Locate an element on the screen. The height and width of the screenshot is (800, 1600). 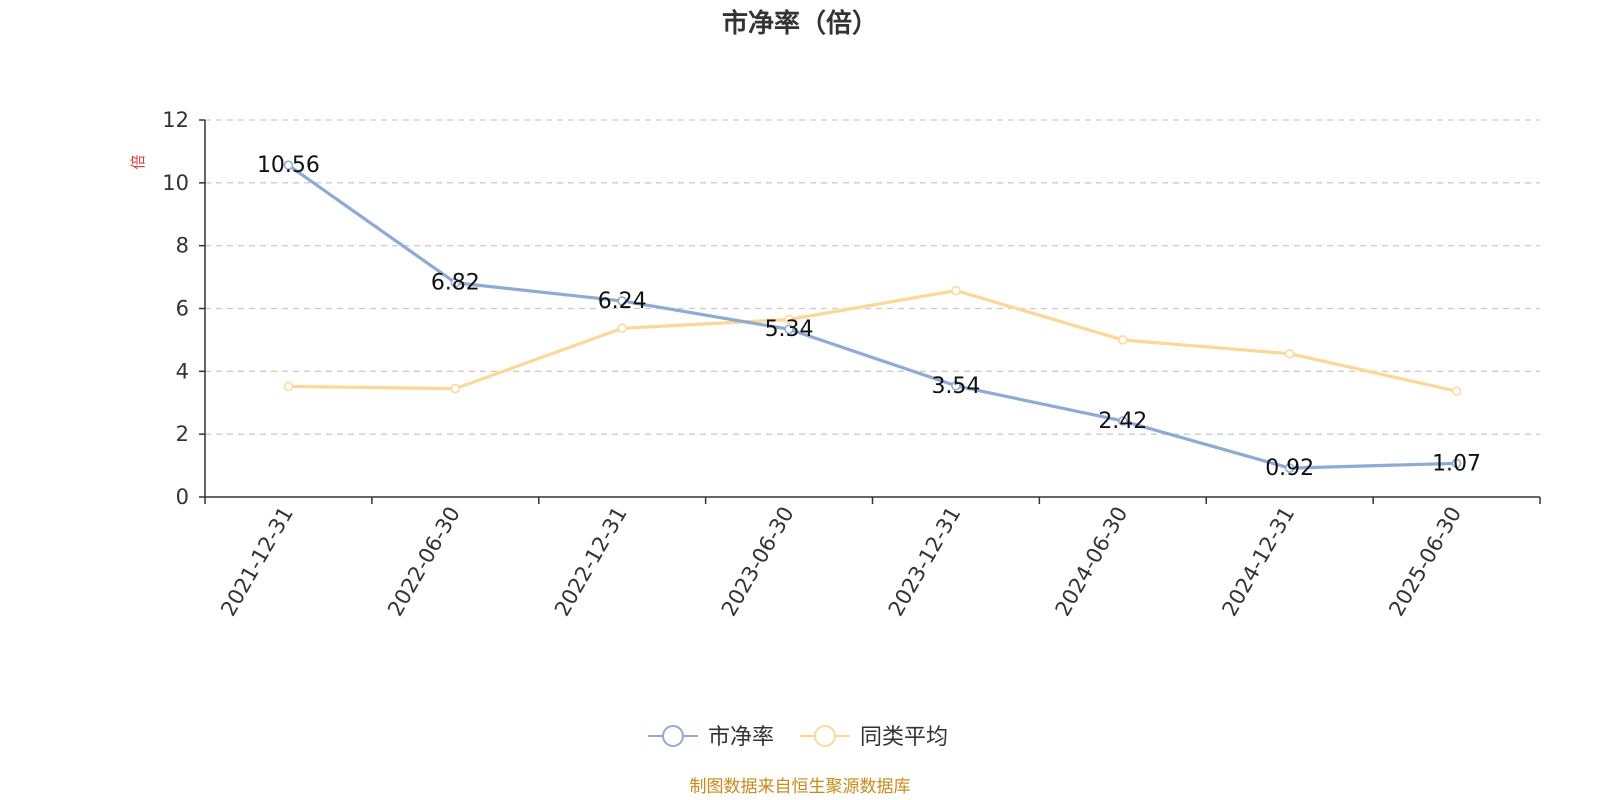
data-label: 0.92 is located at coordinates (1289, 468).